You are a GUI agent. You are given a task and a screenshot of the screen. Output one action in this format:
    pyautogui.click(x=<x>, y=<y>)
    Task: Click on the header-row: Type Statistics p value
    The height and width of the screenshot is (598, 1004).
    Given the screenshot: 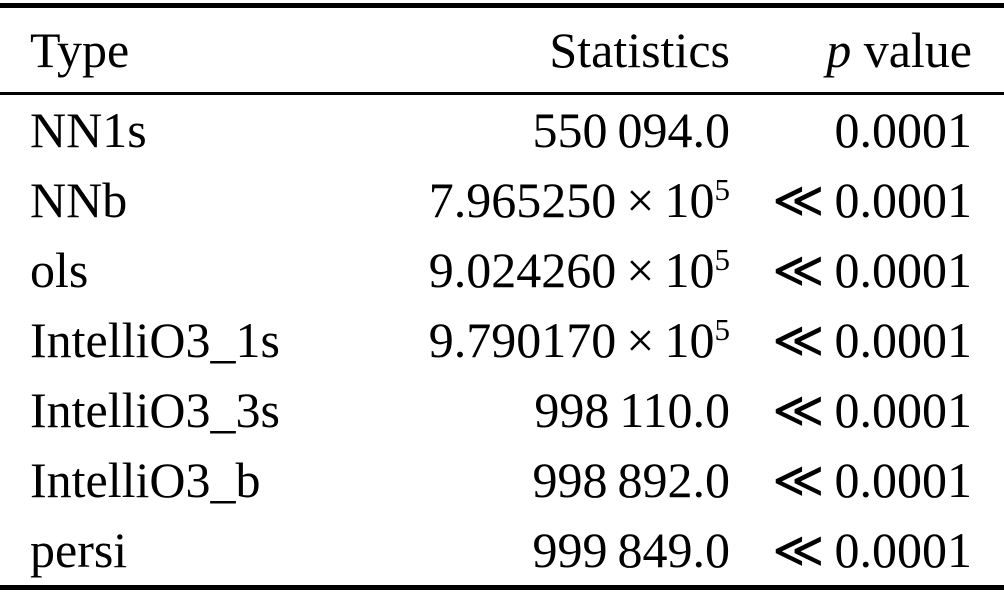 What is the action you would take?
    pyautogui.click(x=502, y=49)
    